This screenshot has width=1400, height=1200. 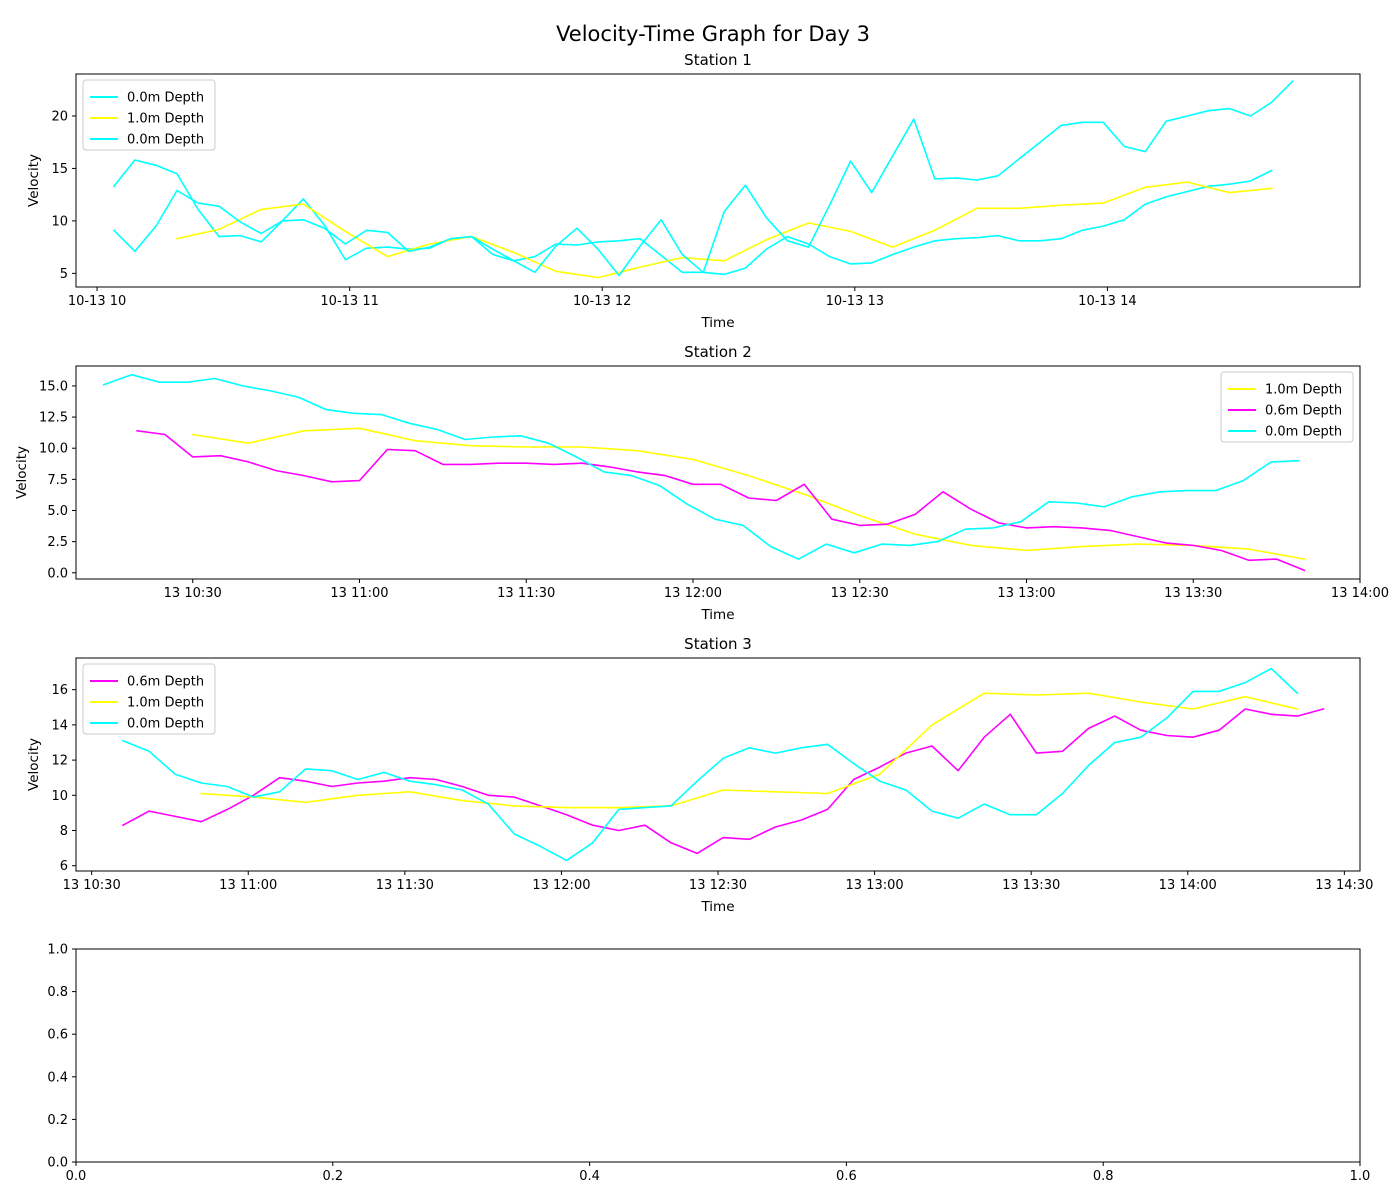 What do you see at coordinates (718, 60) in the screenshot?
I see `panel-title: Station 1` at bounding box center [718, 60].